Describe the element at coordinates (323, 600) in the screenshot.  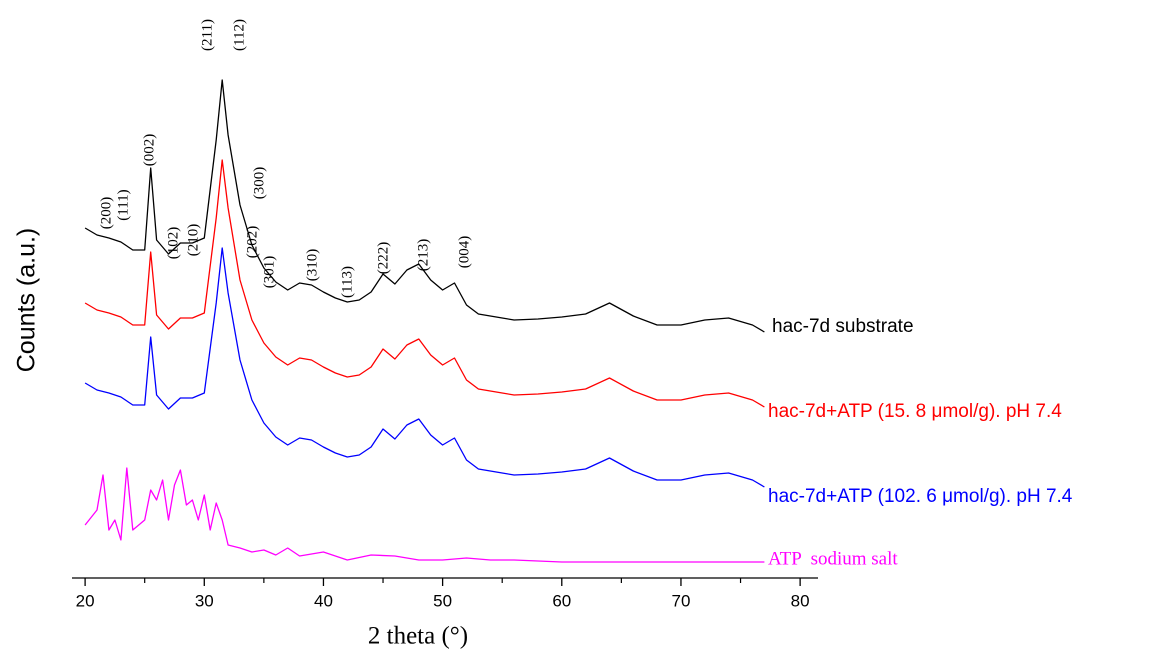
I see `x-tick-label: 40` at that location.